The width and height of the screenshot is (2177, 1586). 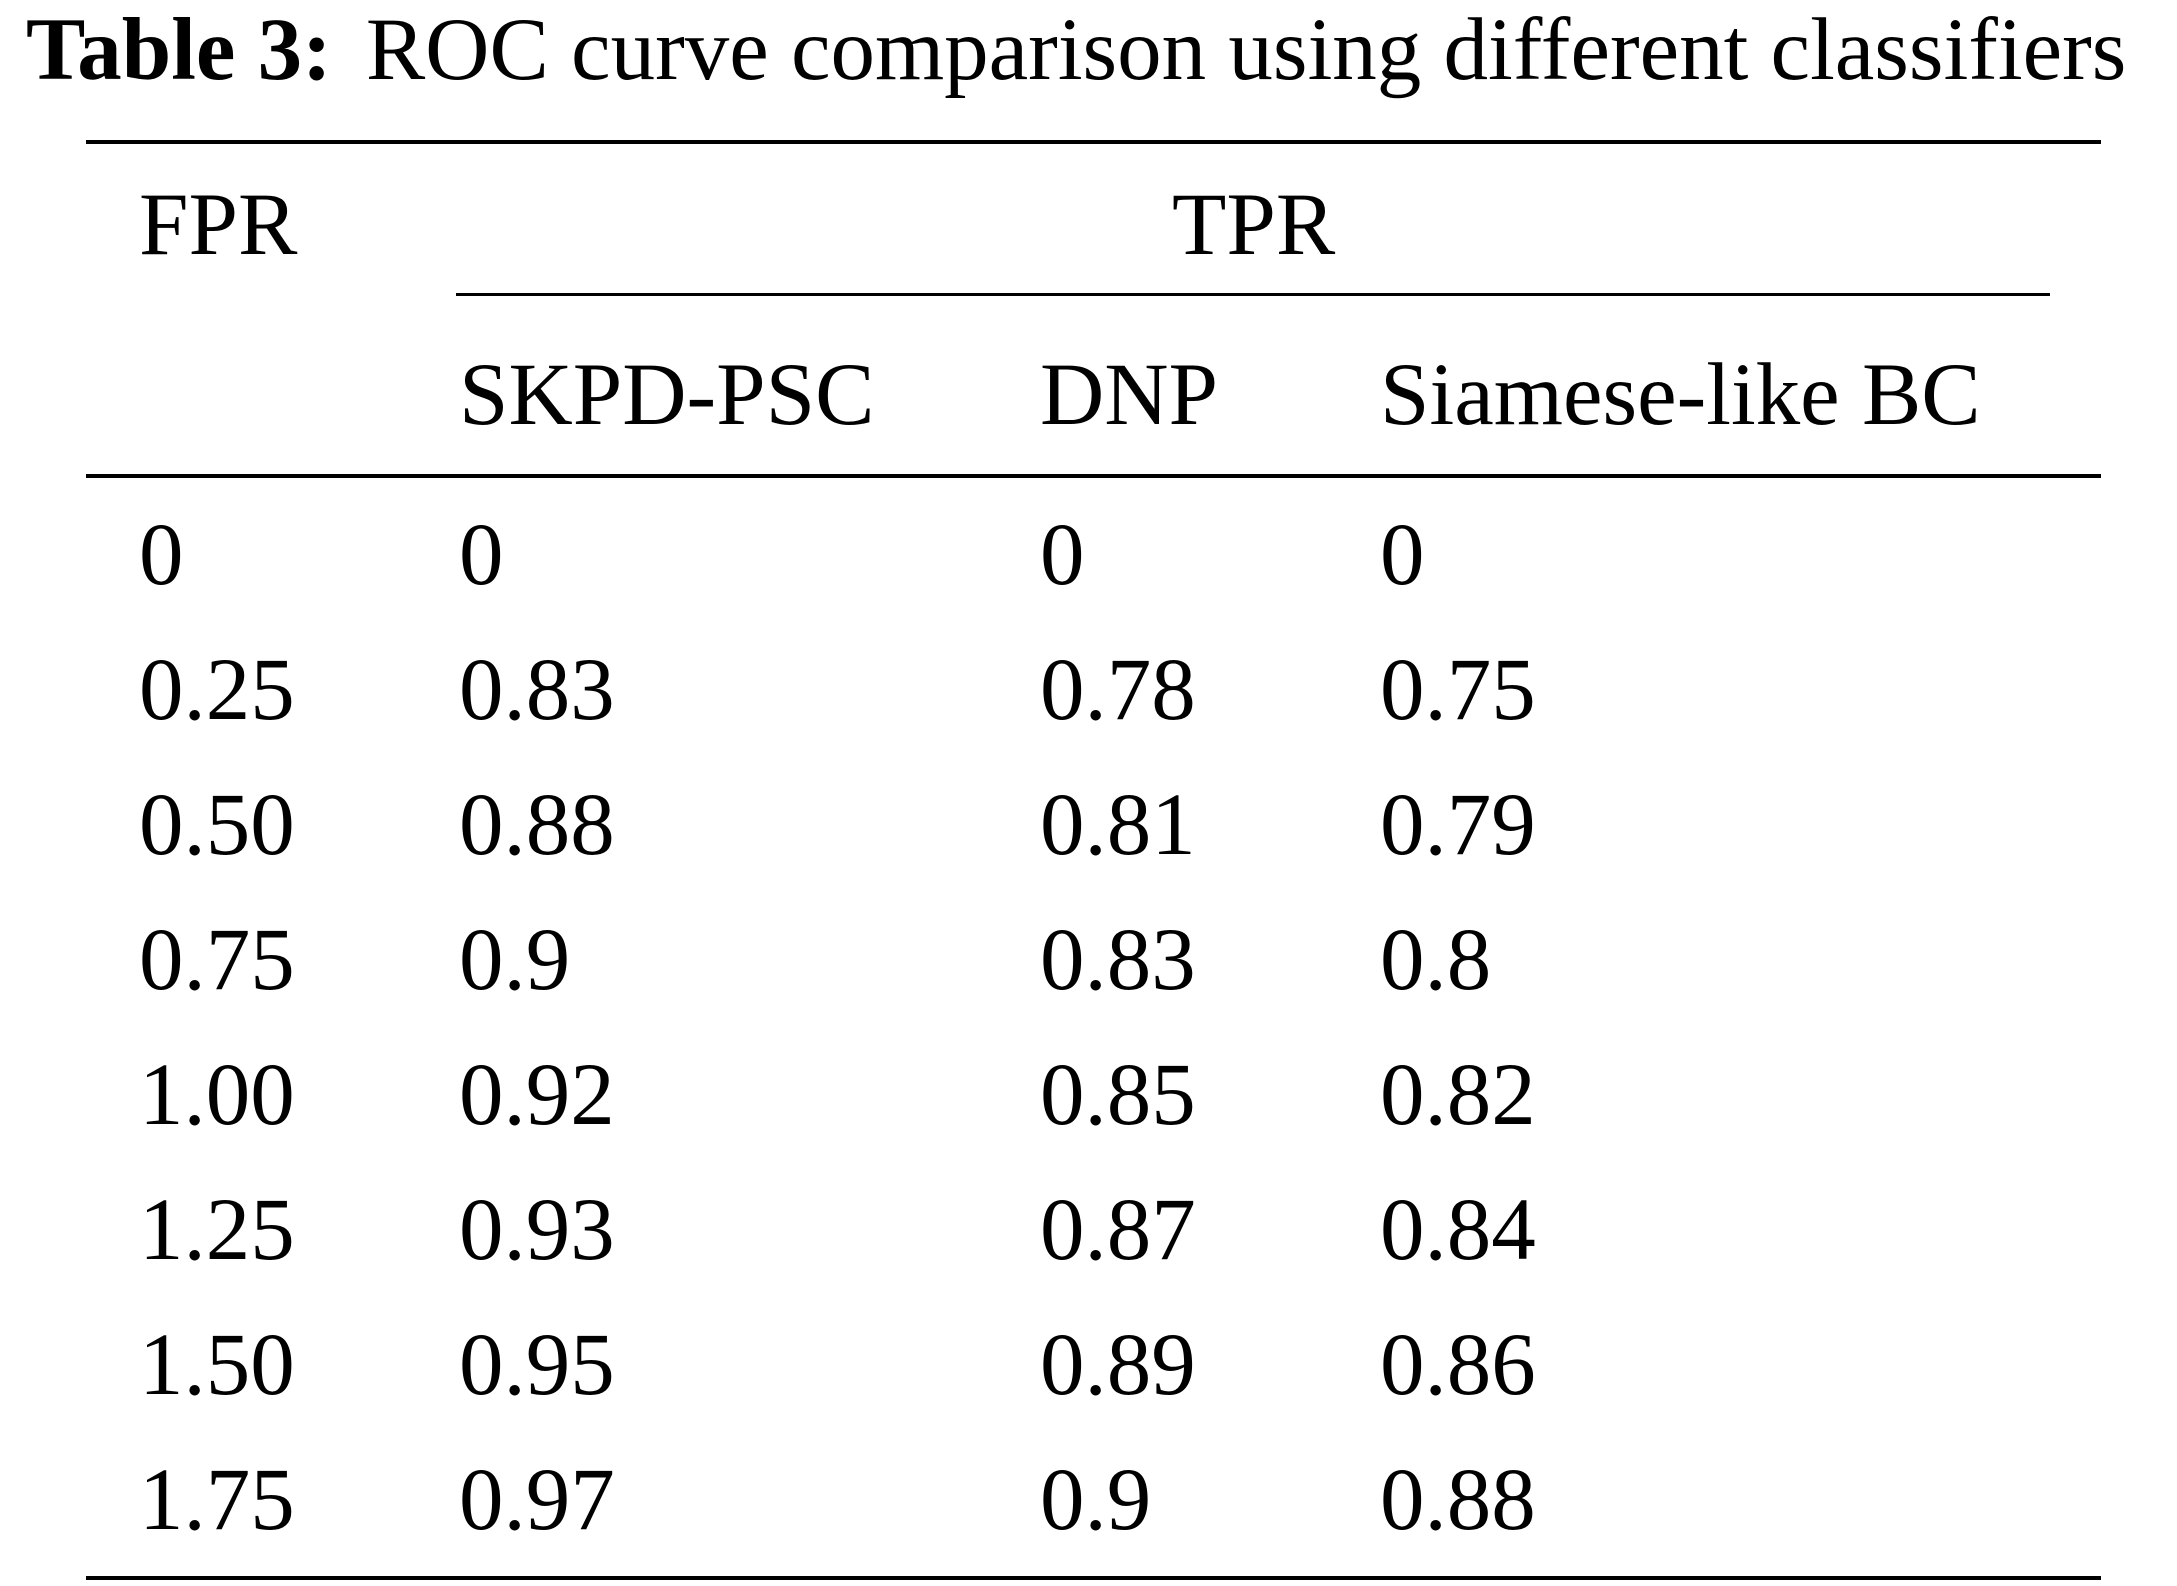 I want to click on header-tpr: TPR, so click(x=1254, y=225).